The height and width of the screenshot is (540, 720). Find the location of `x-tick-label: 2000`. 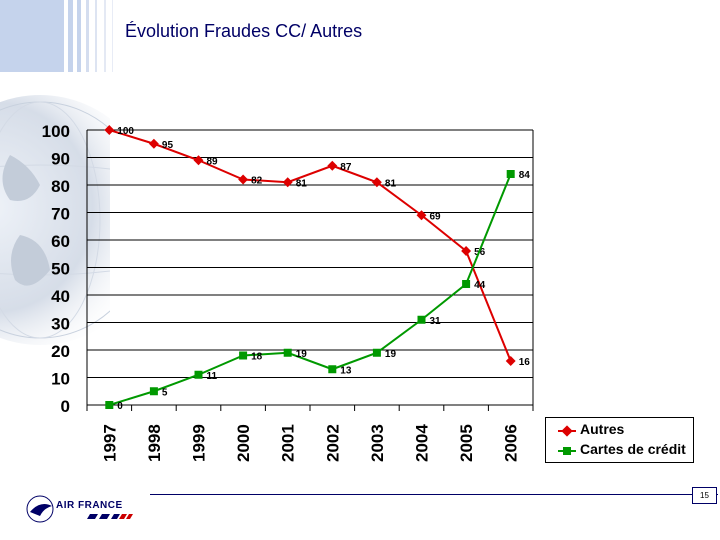

x-tick-label: 2000 is located at coordinates (243, 443).